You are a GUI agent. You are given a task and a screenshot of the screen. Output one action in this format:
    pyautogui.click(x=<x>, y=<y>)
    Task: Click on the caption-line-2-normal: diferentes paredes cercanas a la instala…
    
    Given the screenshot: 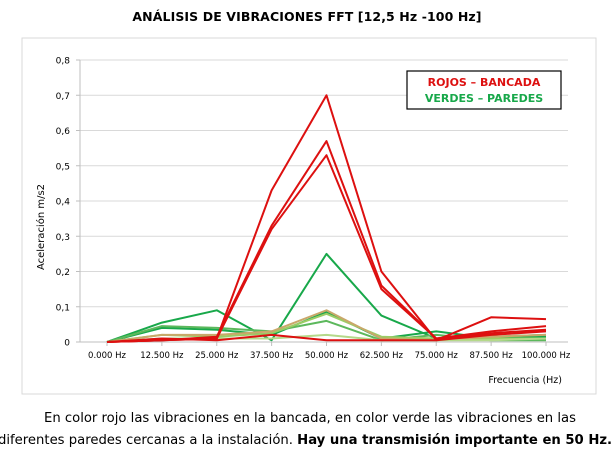 What is the action you would take?
    pyautogui.click(x=146, y=440)
    